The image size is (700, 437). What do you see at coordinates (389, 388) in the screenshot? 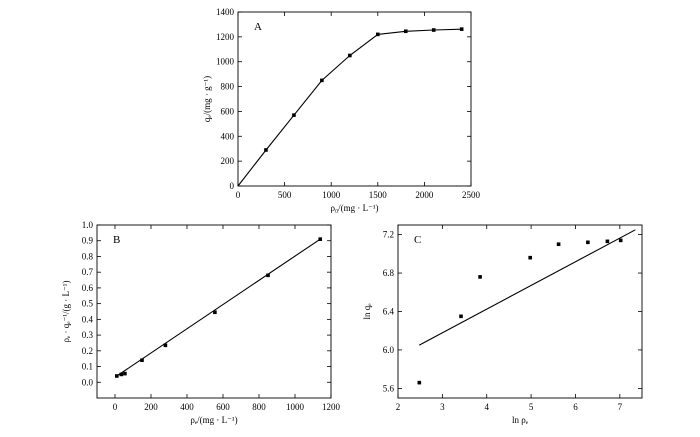
I see `y-tick-label: 5.6` at bounding box center [389, 388].